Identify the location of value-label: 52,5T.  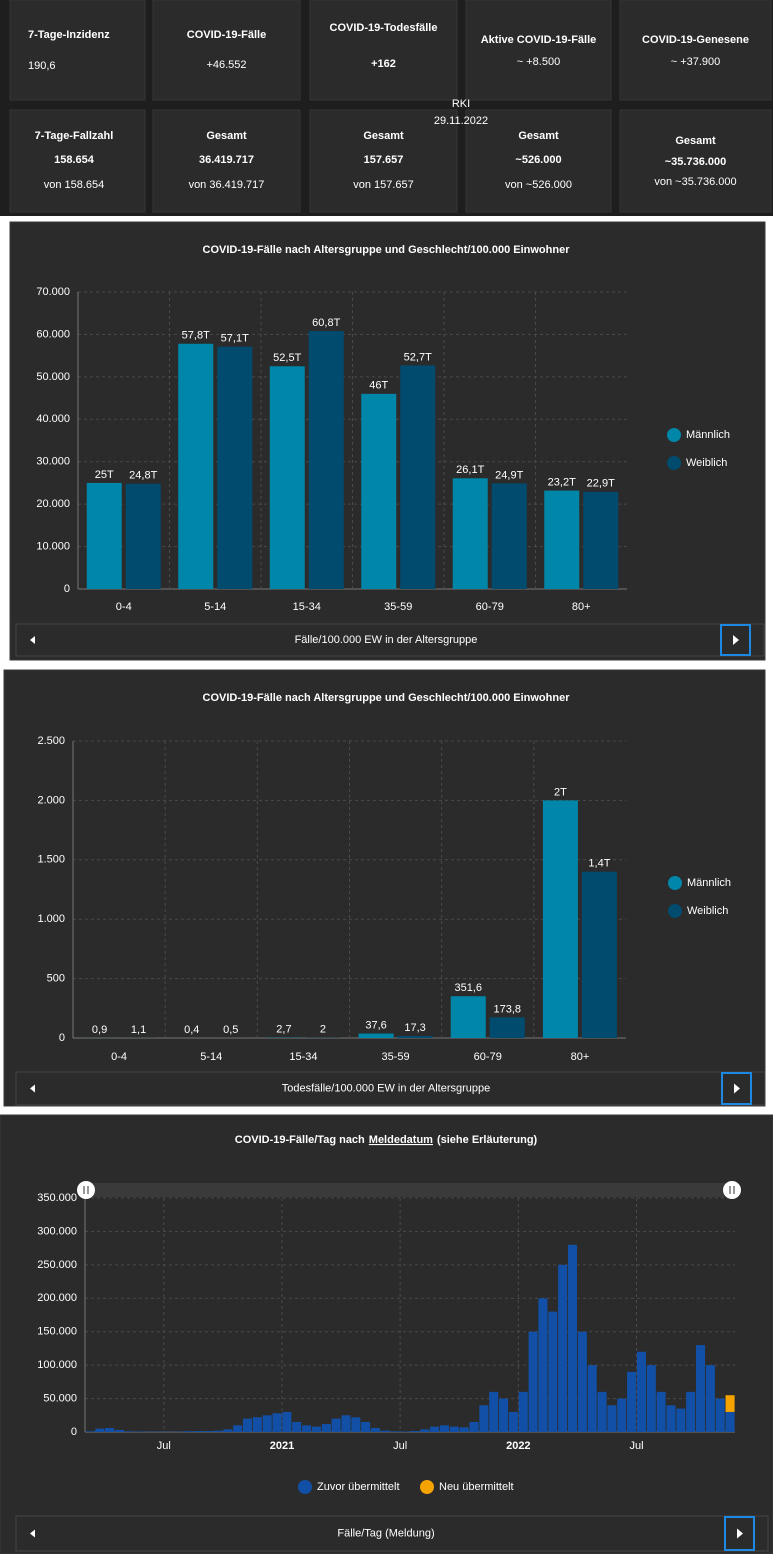
(287, 358).